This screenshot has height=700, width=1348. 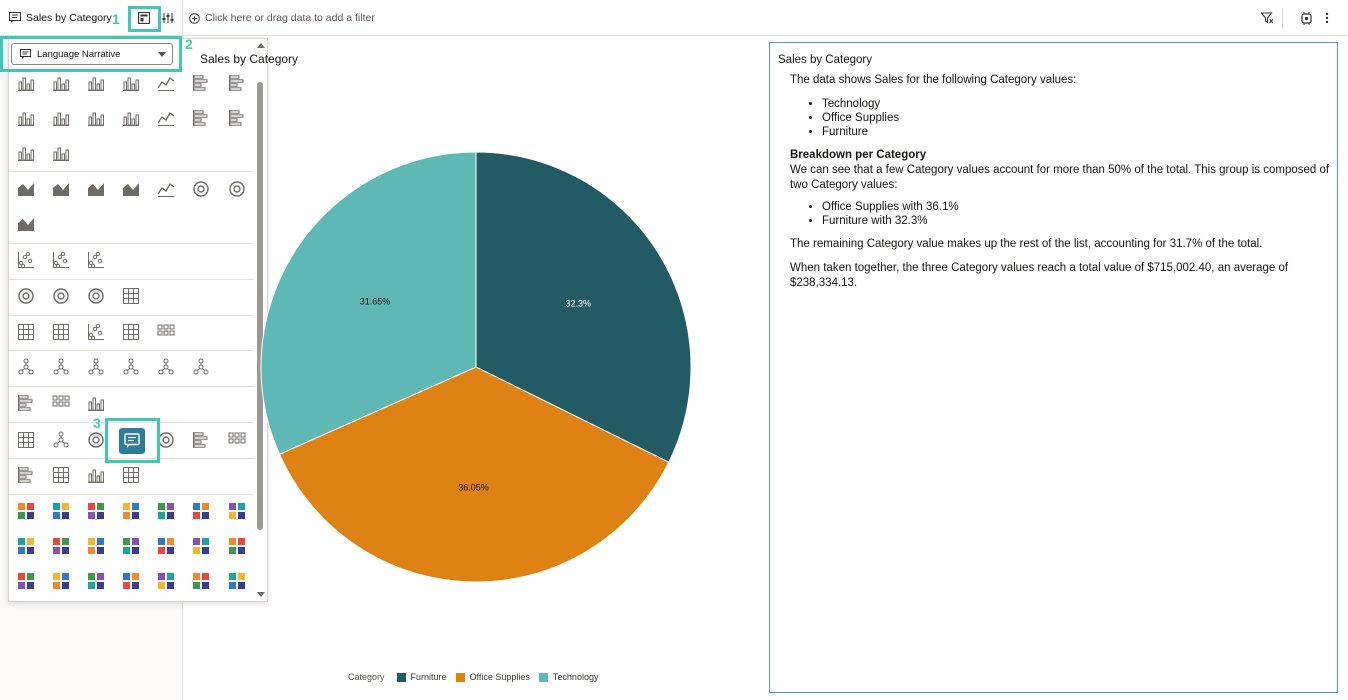 What do you see at coordinates (474, 474) in the screenshot?
I see `pie-slice-office-supplies` at bounding box center [474, 474].